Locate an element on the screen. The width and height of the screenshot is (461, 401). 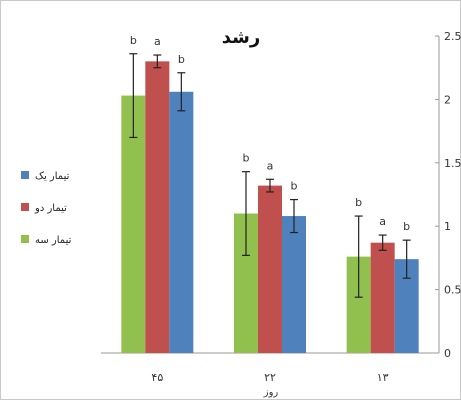
y-tick-label: 1.5 is located at coordinates (452, 163).